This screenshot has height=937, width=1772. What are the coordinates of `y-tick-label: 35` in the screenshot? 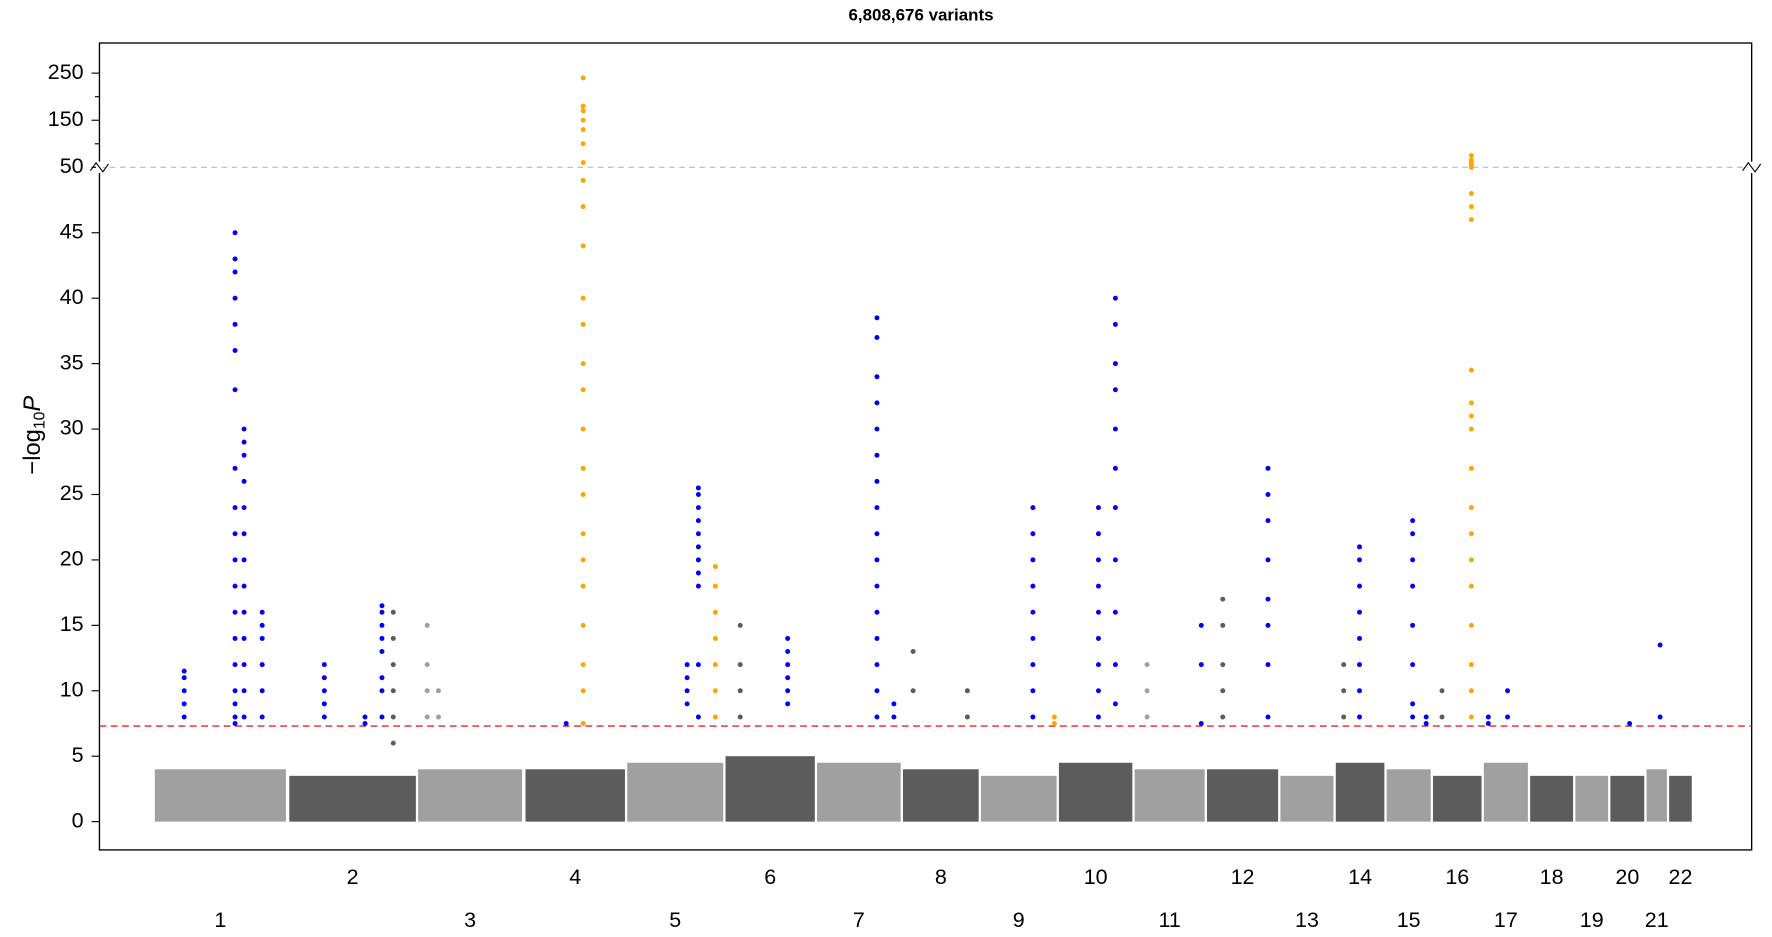 It's located at (72, 362).